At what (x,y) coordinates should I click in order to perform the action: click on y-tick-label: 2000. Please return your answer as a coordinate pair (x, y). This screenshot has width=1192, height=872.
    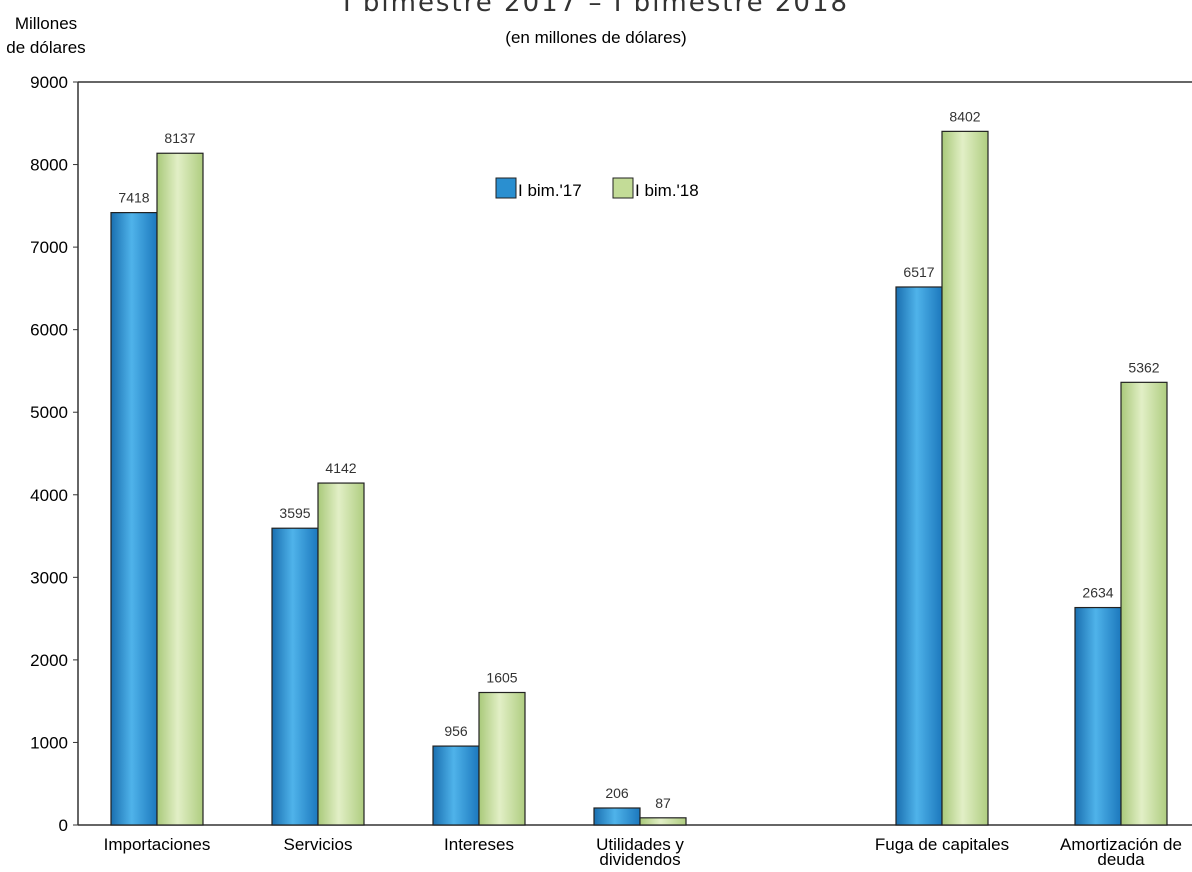
    Looking at the image, I should click on (49, 660).